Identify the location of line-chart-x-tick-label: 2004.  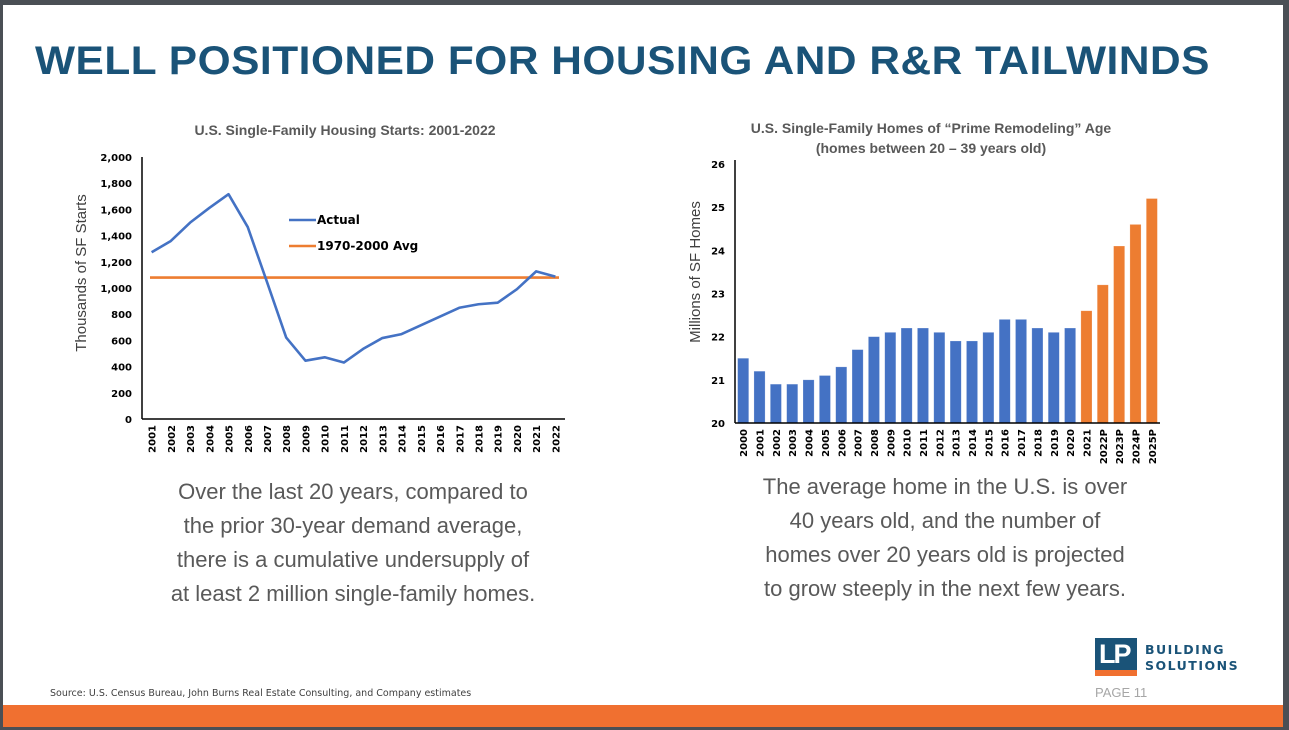
(210, 439).